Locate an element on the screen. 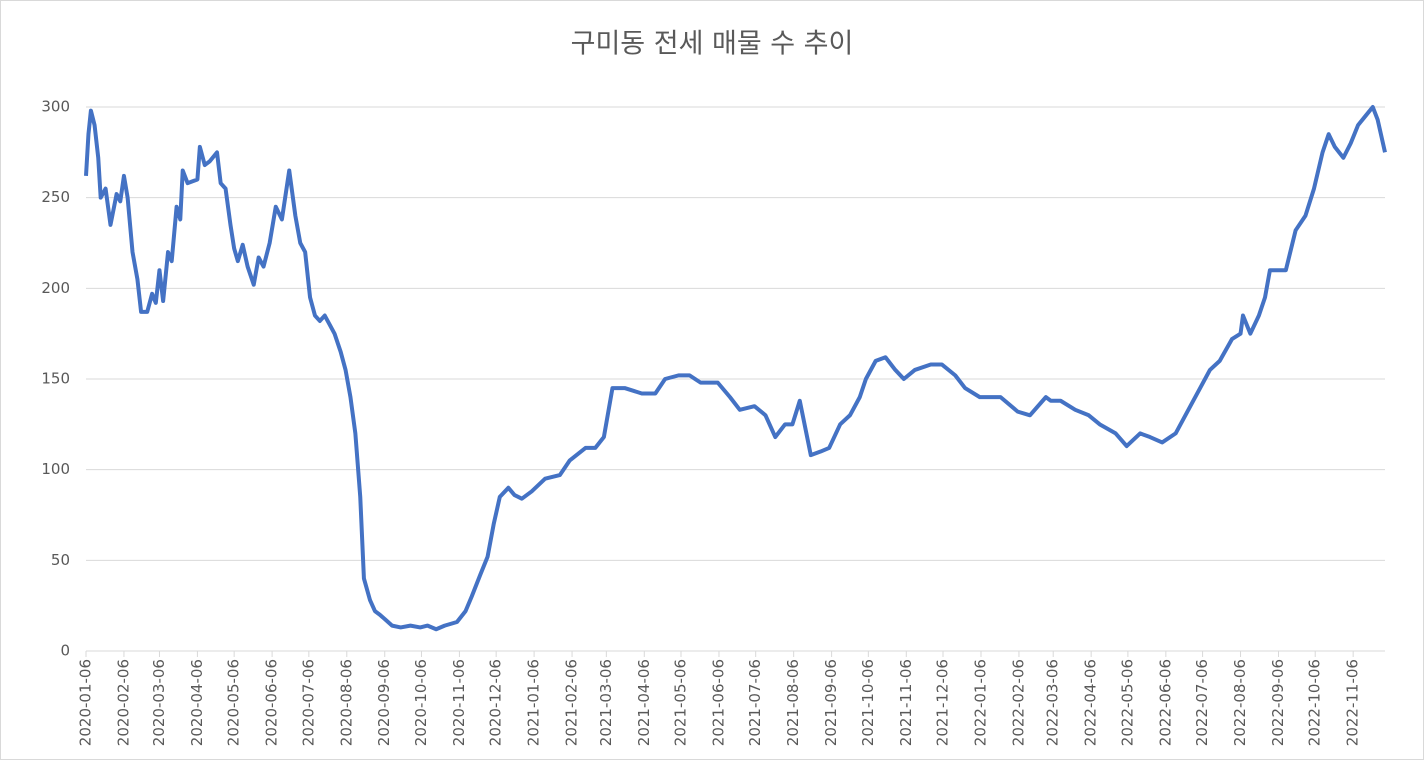 This screenshot has height=760, width=1424. x-tick-label: 2020-11-06 is located at coordinates (459, 702).